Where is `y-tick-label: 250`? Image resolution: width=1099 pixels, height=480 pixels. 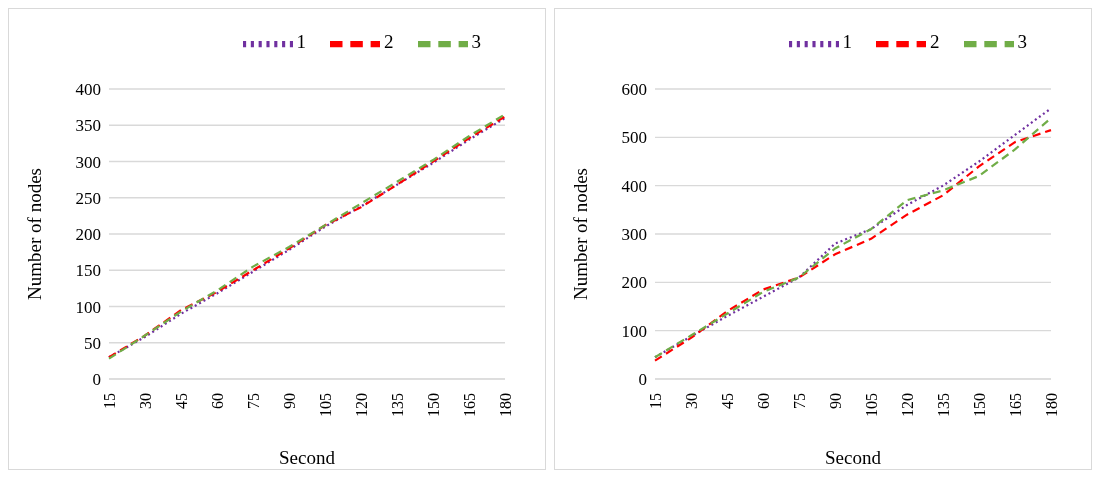
y-tick-label: 250 is located at coordinates (88, 198).